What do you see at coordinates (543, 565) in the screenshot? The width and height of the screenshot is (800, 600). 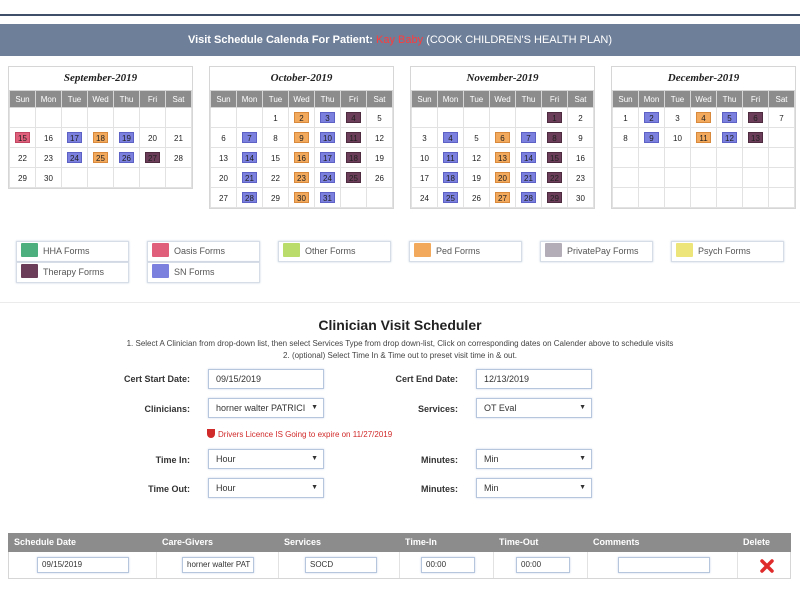 I see `time-out-input: 00:00` at bounding box center [543, 565].